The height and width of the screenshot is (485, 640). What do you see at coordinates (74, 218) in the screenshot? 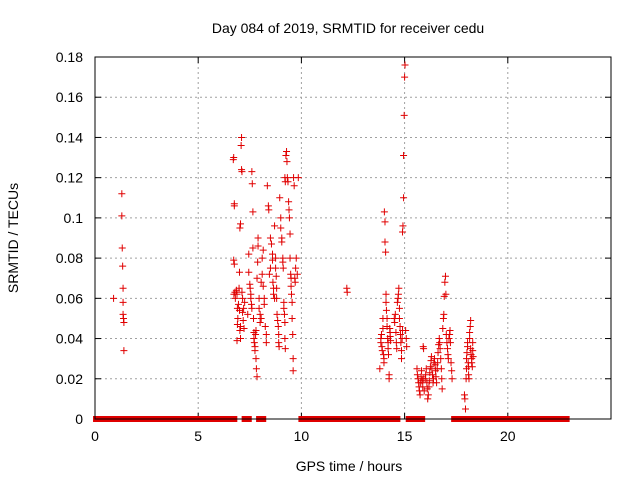
I see `y-tick-label: 0.1` at bounding box center [74, 218].